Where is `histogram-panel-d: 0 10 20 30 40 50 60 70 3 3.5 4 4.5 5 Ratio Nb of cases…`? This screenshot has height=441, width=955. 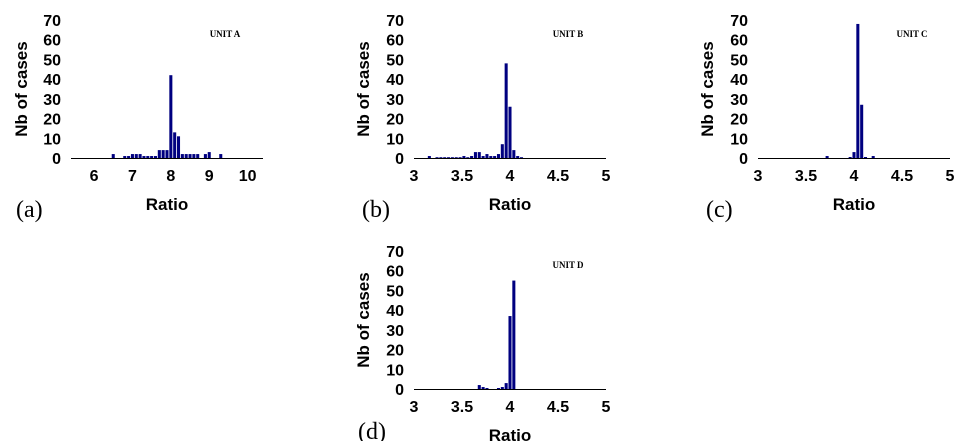
histogram-panel-d: 0 10 20 30 40 50 60 70 3 3.5 4 4.5 5 Ratio Nb of cases… is located at coordinates (482, 342).